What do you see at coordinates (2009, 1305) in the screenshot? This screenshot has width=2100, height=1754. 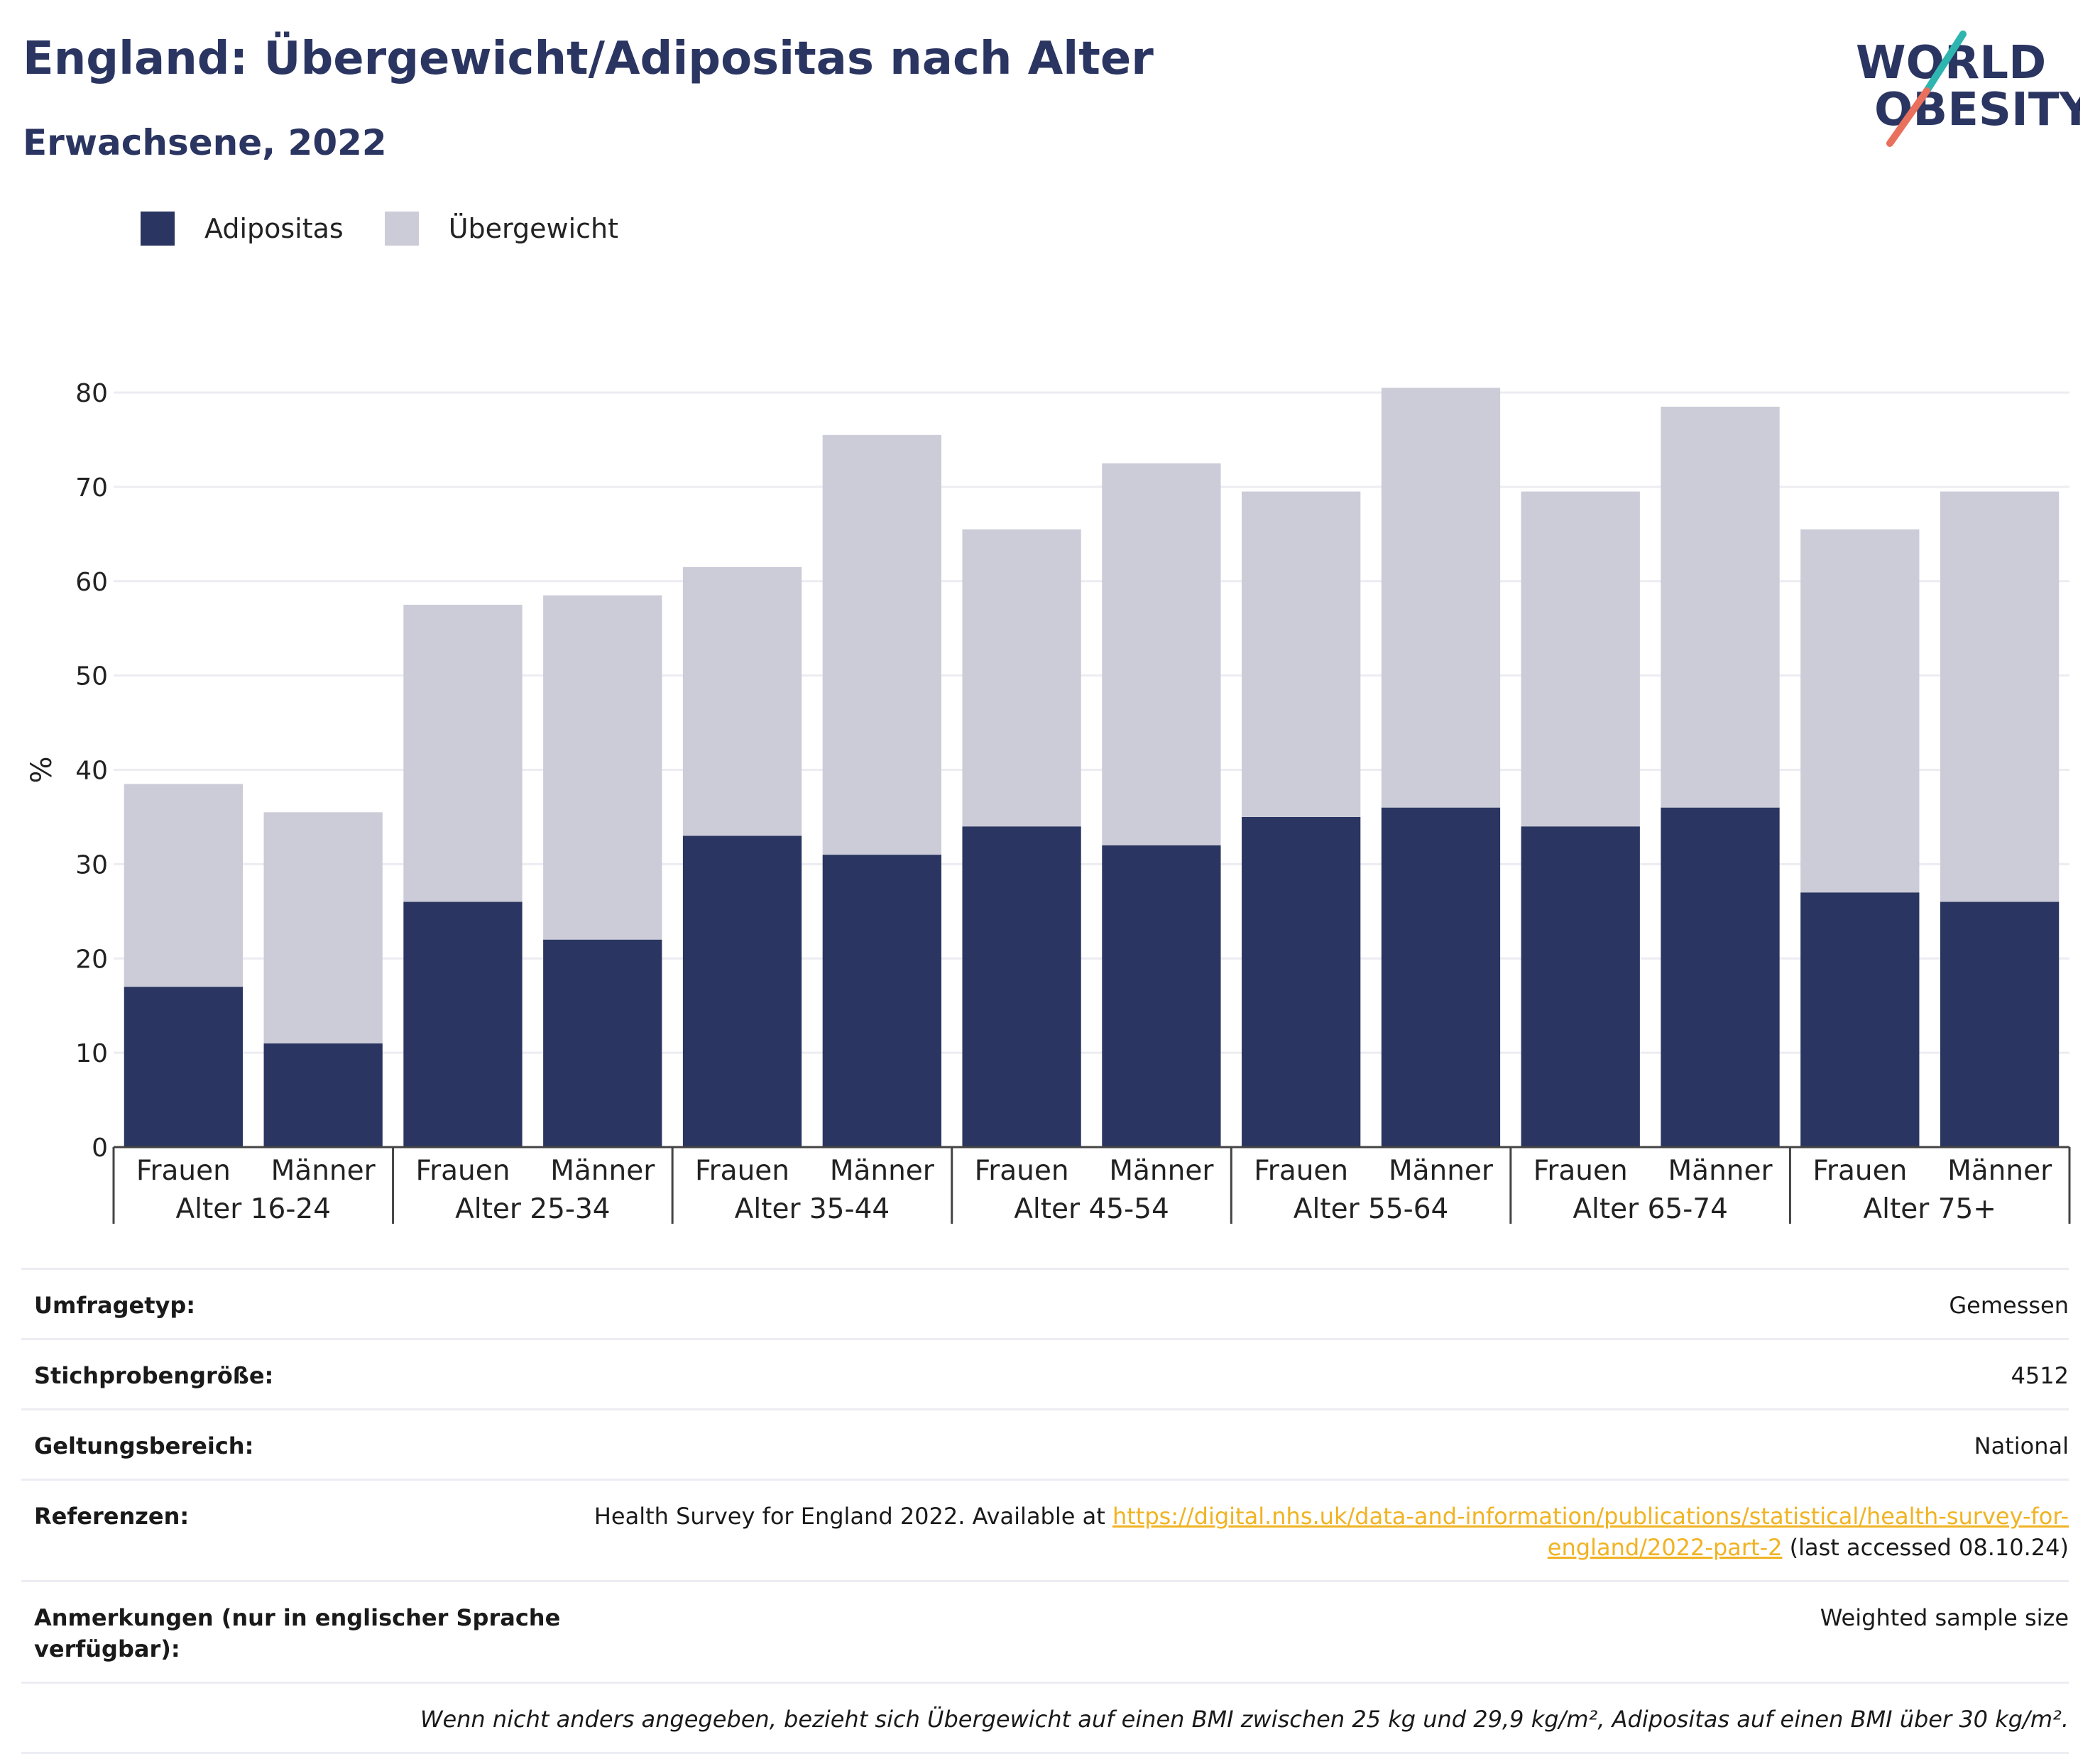 I see `info-value: Gemessen` at bounding box center [2009, 1305].